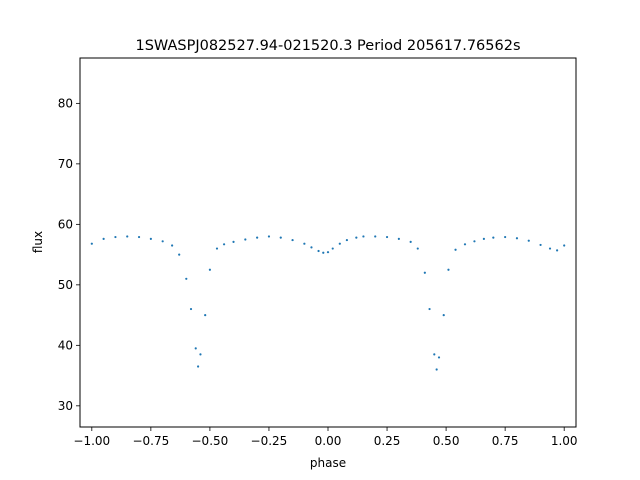 The width and height of the screenshot is (640, 480). Describe the element at coordinates (65, 224) in the screenshot. I see `y-tick-label: 60` at that location.